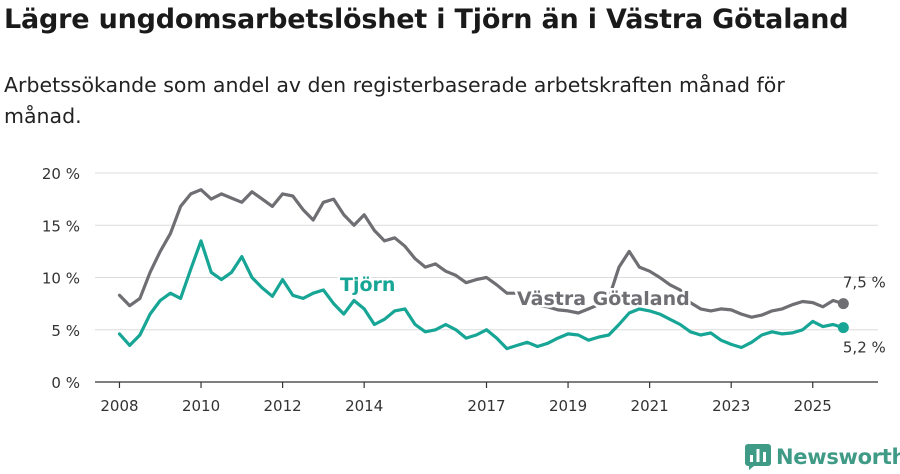 The height and width of the screenshot is (474, 900). What do you see at coordinates (61, 279) in the screenshot?
I see `y-tick-label: 10 %` at bounding box center [61, 279].